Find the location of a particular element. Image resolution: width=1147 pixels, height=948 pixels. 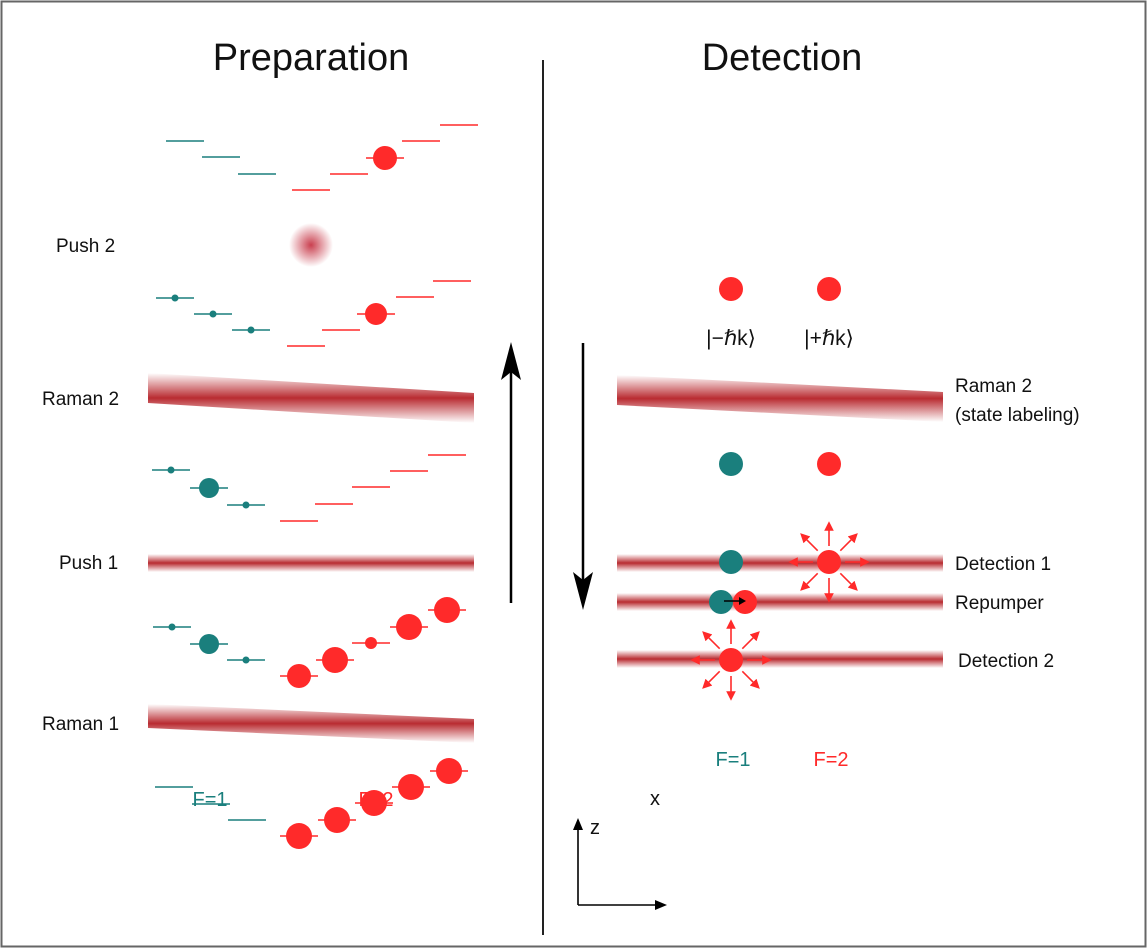

push2-label: Push 2 is located at coordinates (85, 246).